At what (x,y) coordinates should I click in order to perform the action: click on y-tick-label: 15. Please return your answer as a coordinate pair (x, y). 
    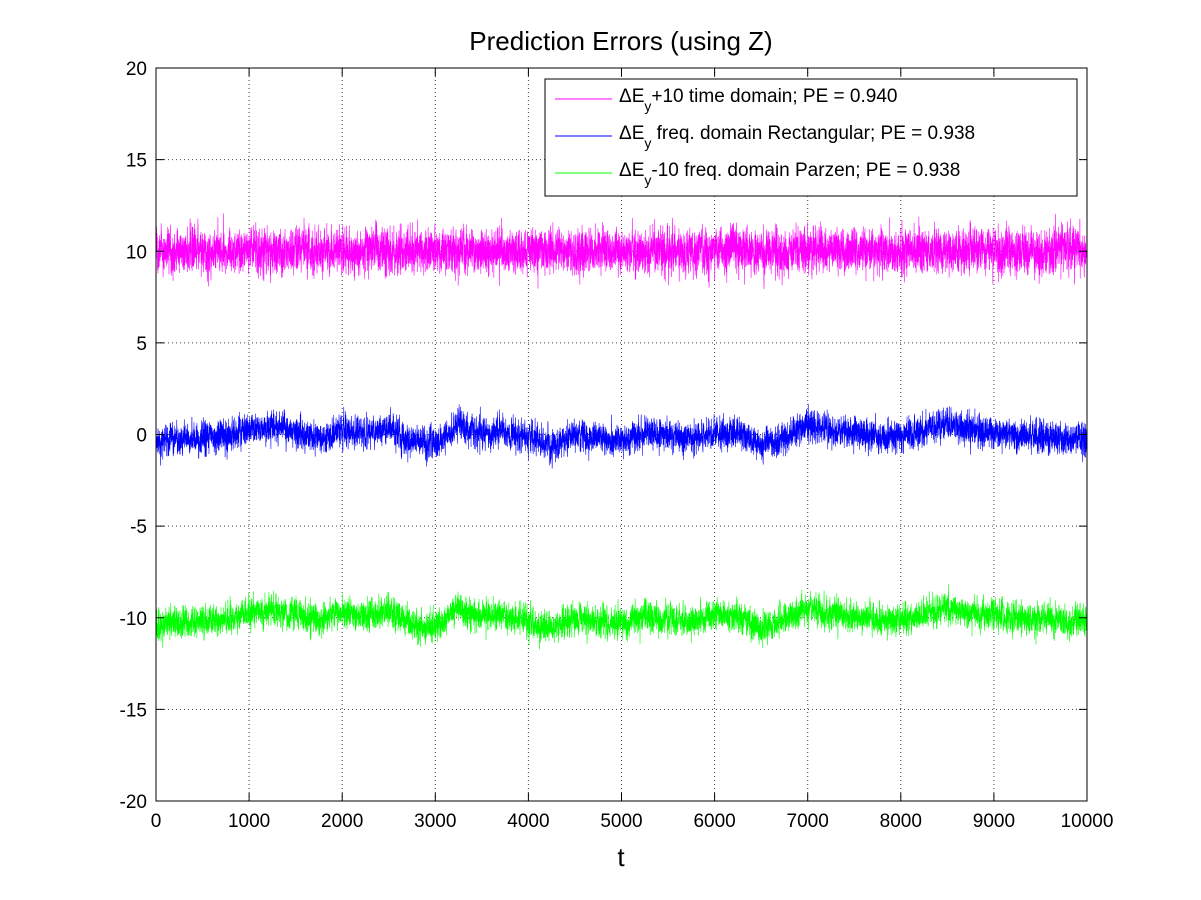
    Looking at the image, I should click on (136, 161).